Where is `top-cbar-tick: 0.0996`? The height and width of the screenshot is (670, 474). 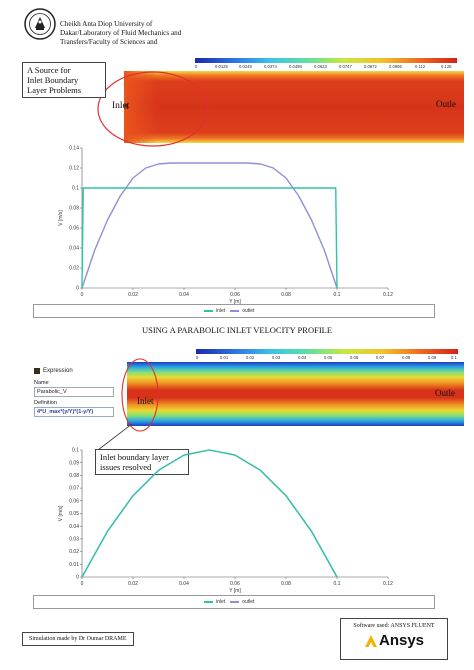 top-cbar-tick: 0.0996 is located at coordinates (395, 66).